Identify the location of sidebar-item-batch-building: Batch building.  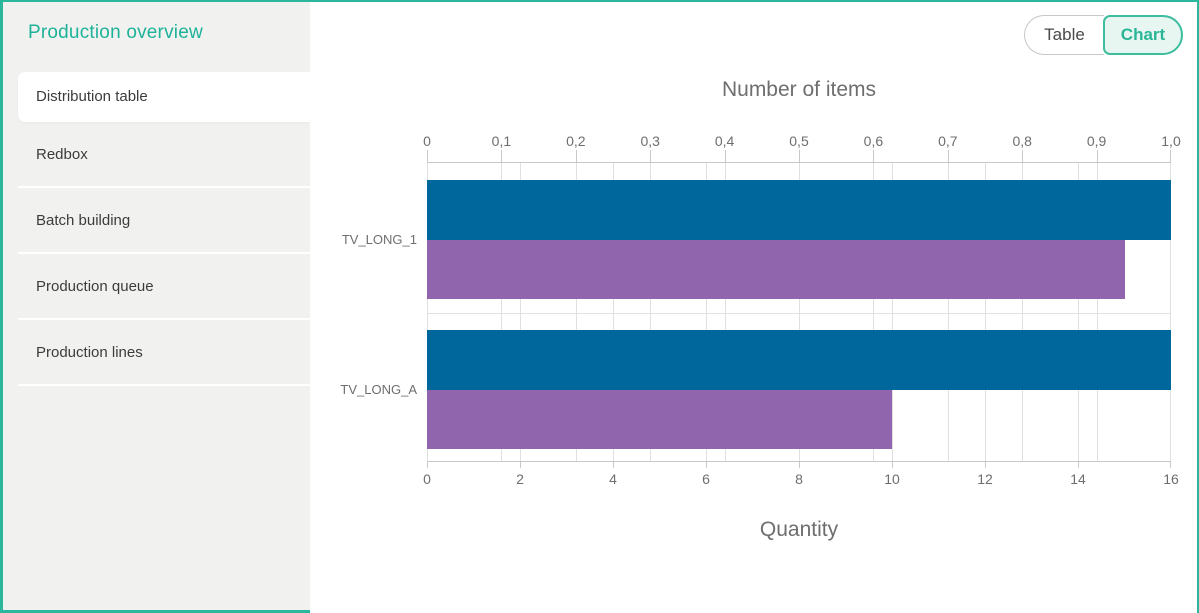
(164, 221).